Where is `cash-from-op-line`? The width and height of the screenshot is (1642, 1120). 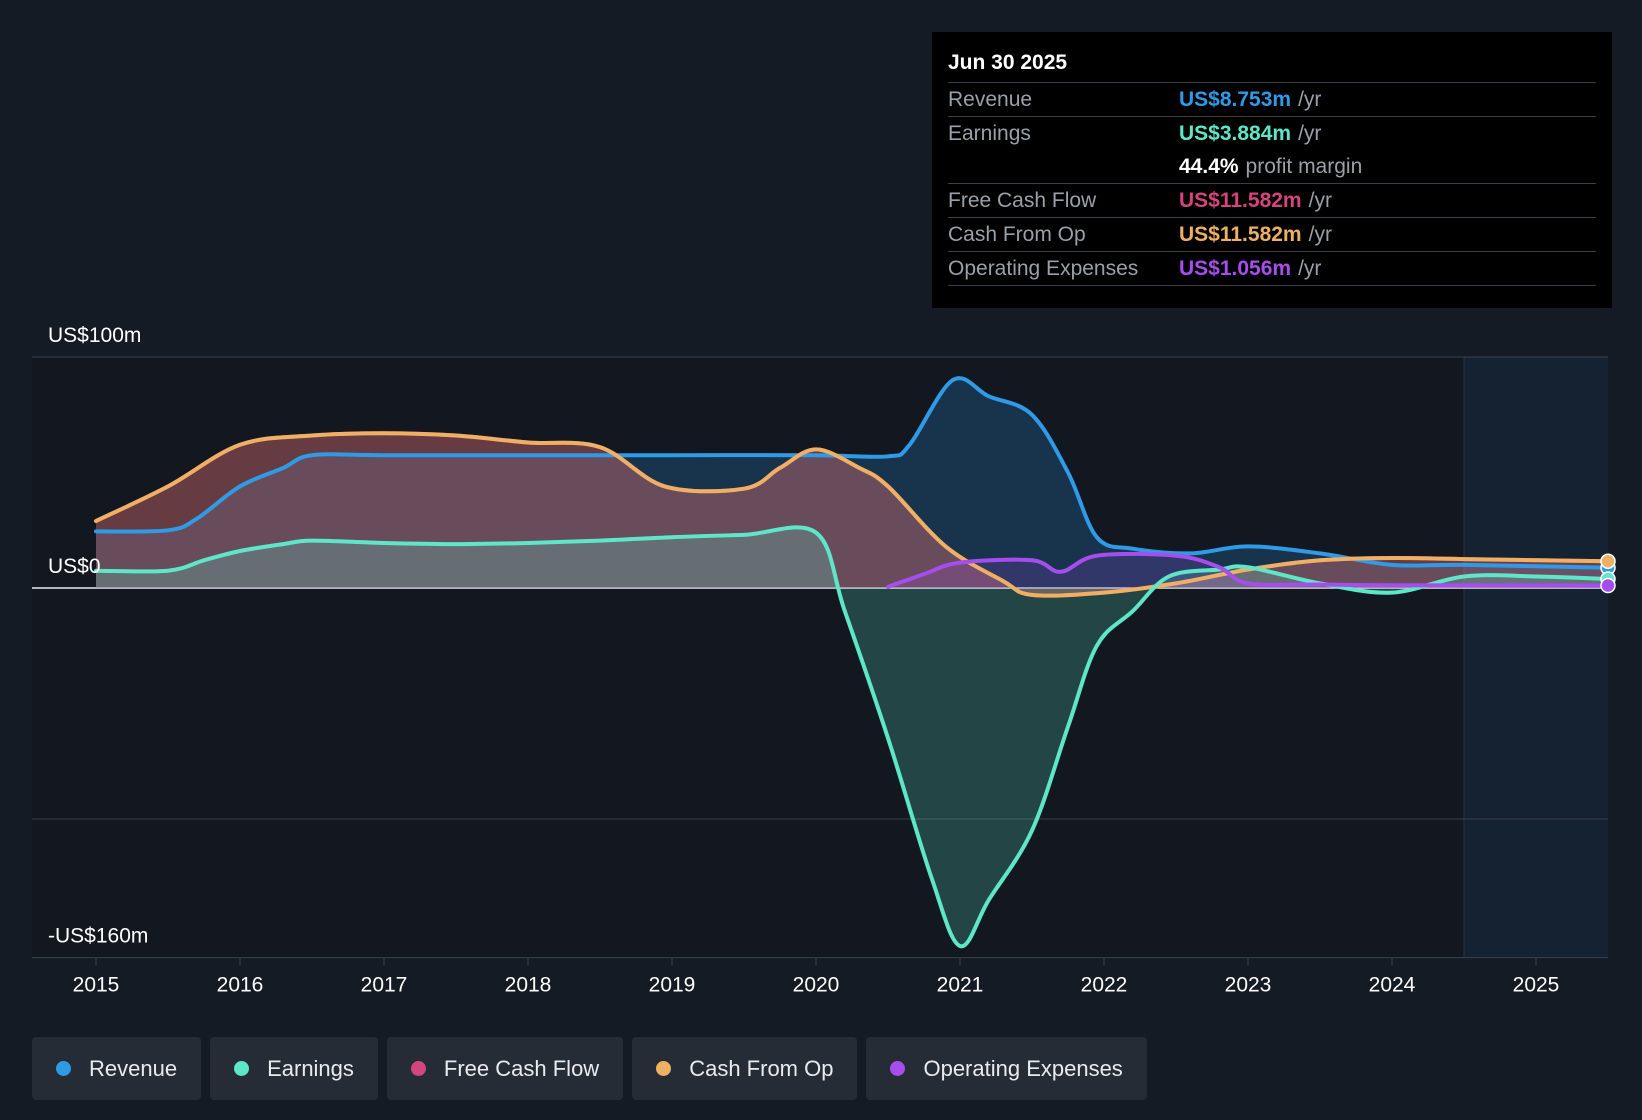 cash-from-op-line is located at coordinates (852, 514).